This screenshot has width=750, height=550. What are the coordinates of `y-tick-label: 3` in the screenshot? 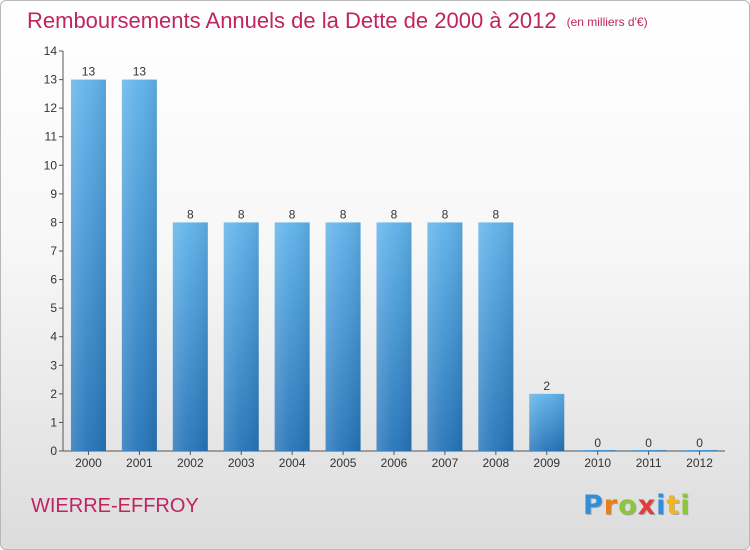 It's located at (53, 365).